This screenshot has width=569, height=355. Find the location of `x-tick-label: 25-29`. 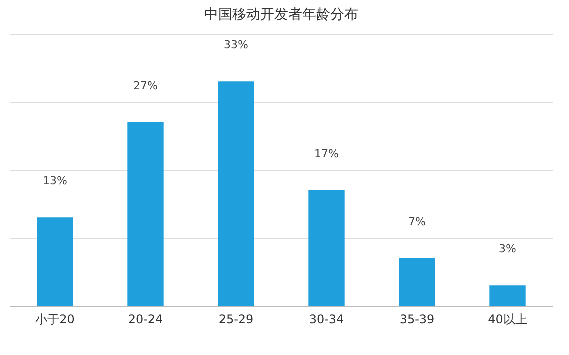

x-tick-label: 25-29 is located at coordinates (236, 319).